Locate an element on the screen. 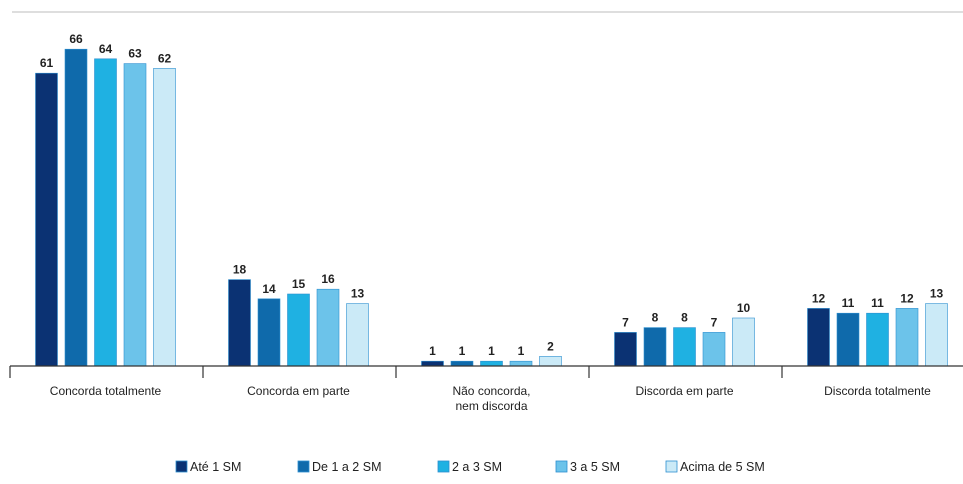  category-label-4: Discorda totalmente is located at coordinates (877, 391).